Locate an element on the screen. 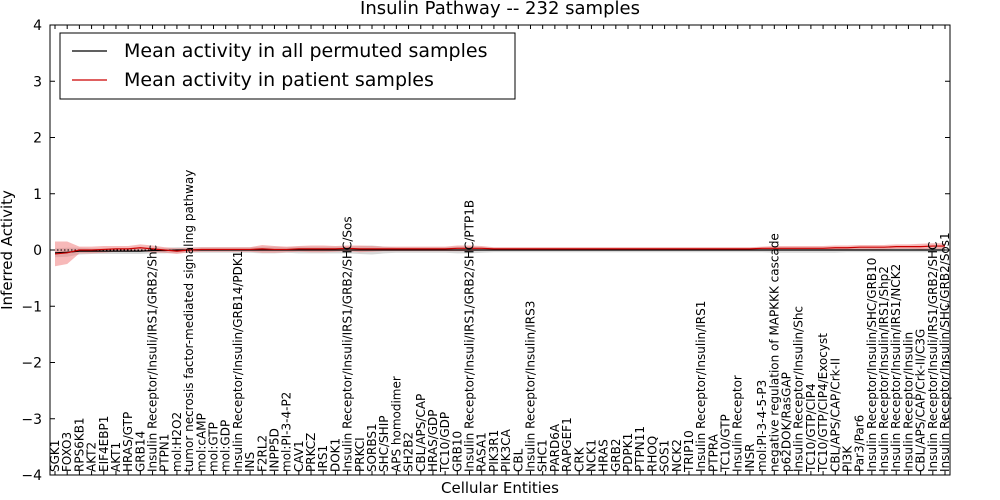  legend-box is located at coordinates (287, 66).